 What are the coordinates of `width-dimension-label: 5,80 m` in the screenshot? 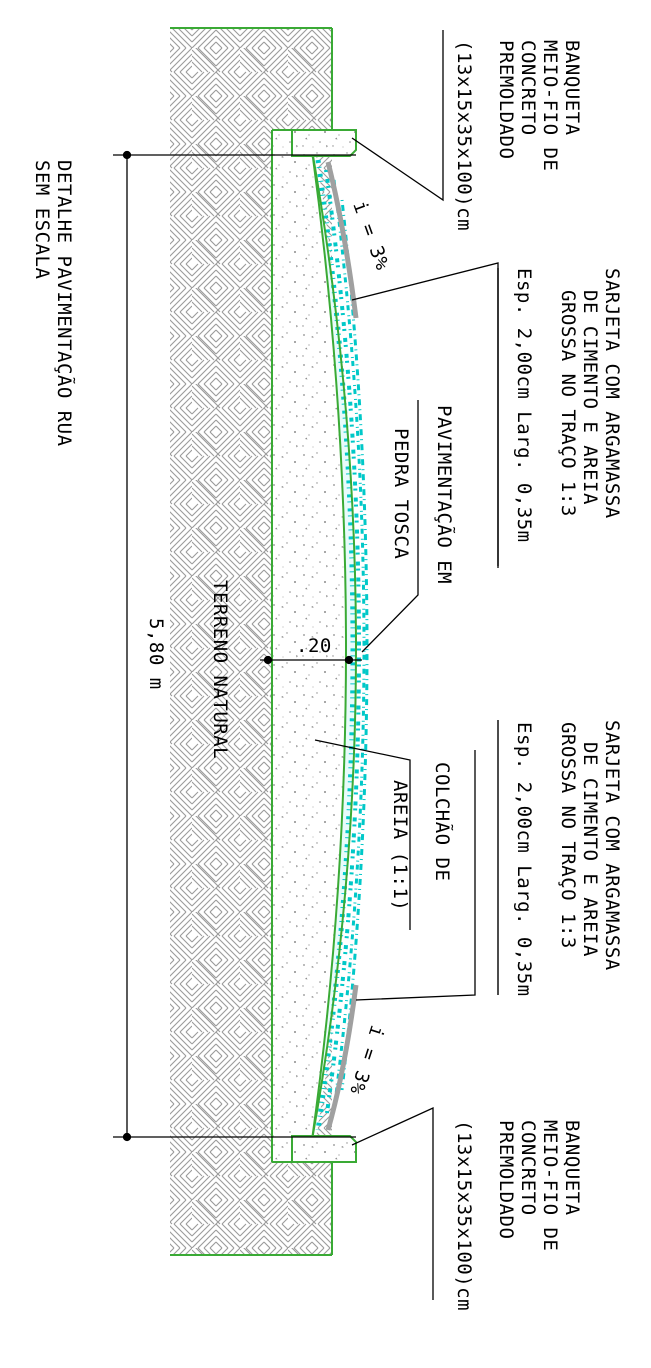 It's located at (156, 654).